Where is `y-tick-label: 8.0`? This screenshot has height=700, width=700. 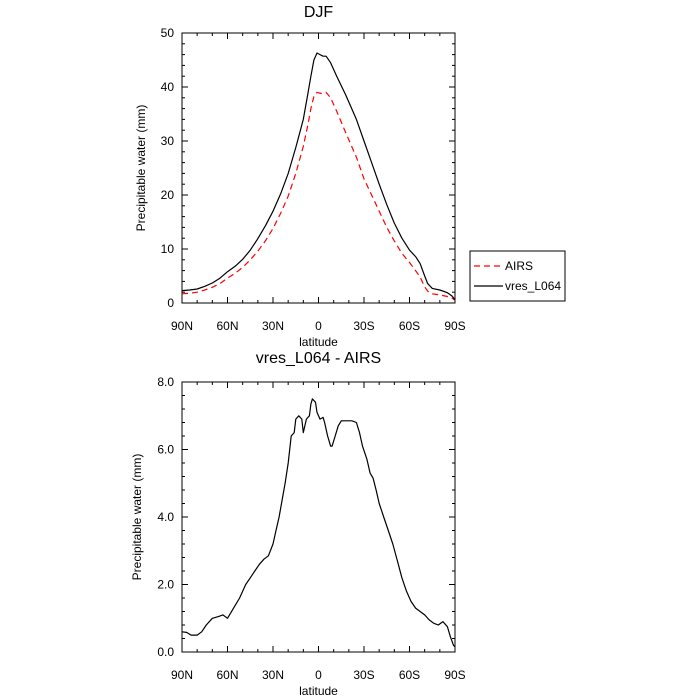
y-tick-label: 8.0 is located at coordinates (165, 382).